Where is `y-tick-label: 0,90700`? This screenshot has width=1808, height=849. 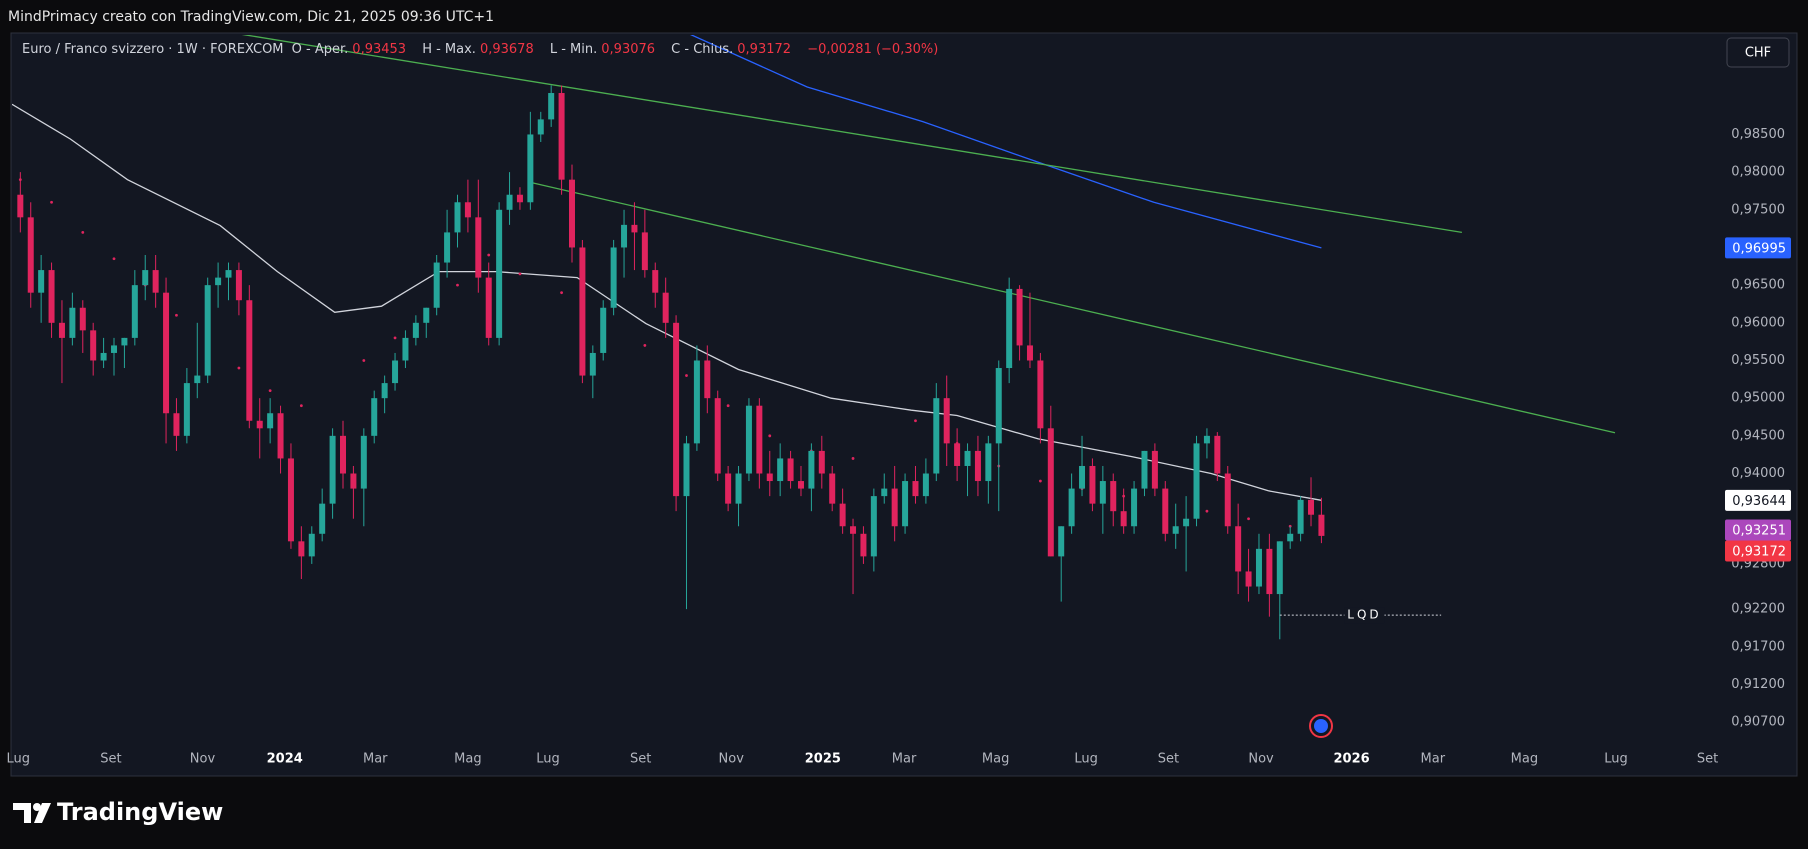
y-tick-label: 0,90700 is located at coordinates (1758, 722).